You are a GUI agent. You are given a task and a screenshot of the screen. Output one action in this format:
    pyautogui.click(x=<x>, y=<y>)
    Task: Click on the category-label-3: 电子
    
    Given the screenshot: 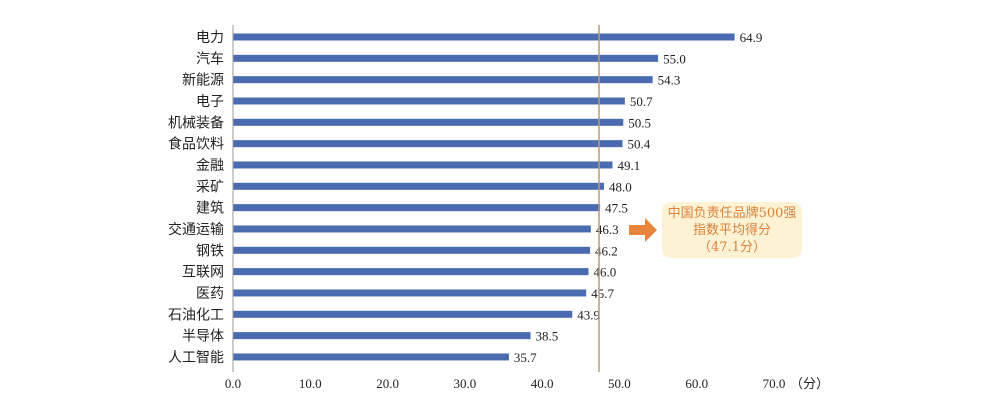 What is the action you would take?
    pyautogui.click(x=210, y=102)
    